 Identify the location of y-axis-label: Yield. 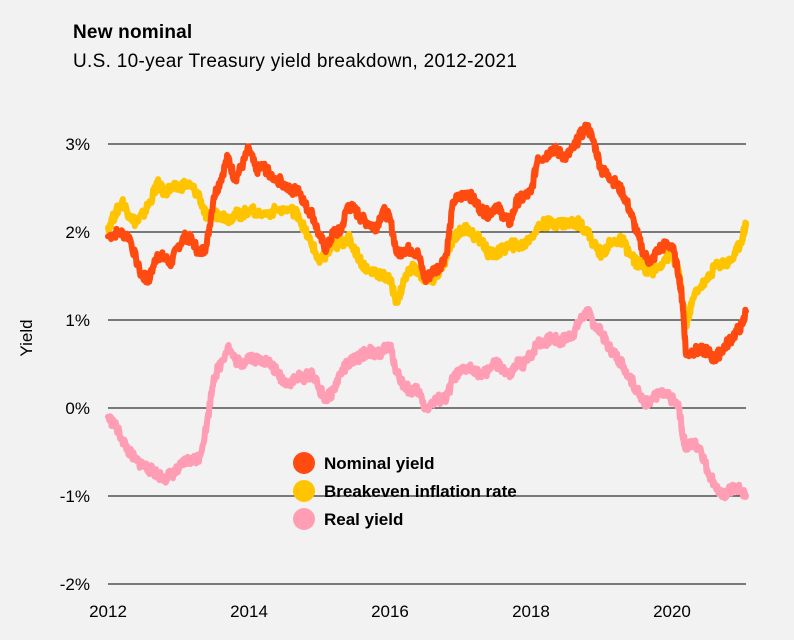
(26, 337).